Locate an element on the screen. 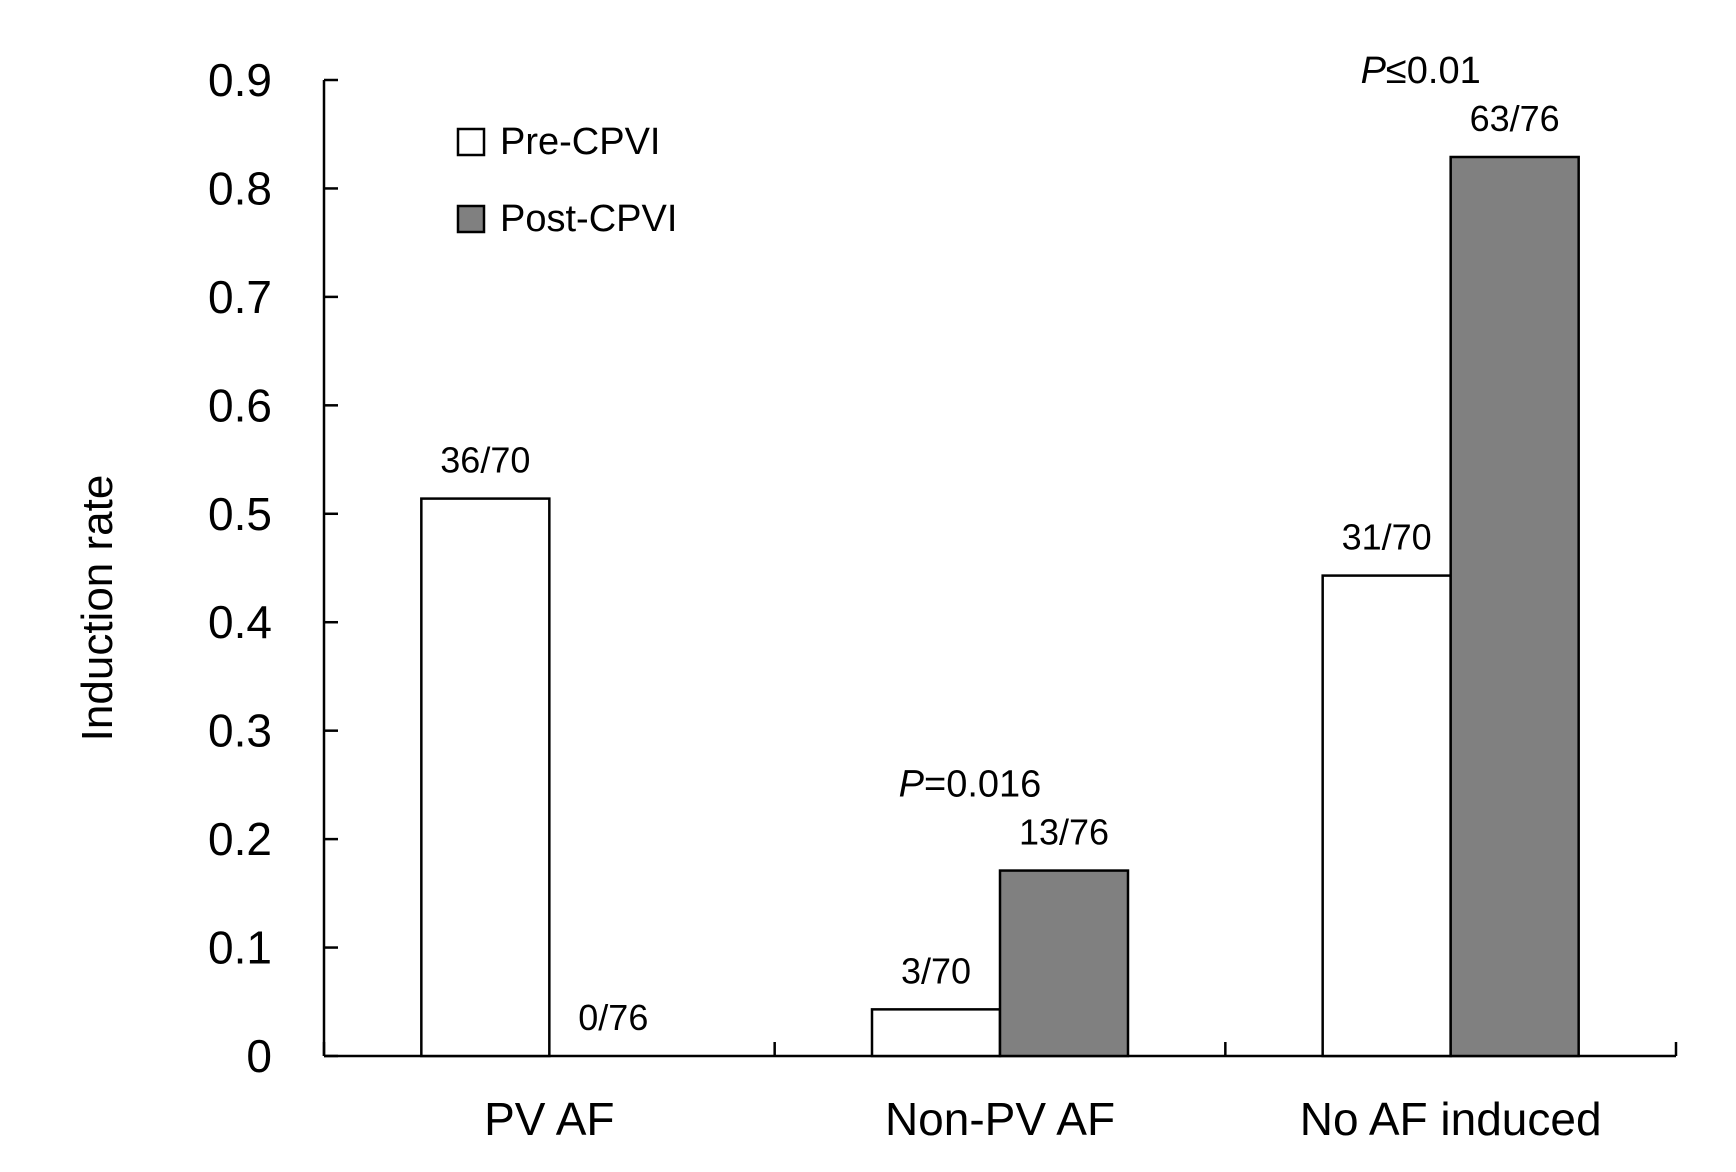  y-tick-label: 0.4 is located at coordinates (240, 622).